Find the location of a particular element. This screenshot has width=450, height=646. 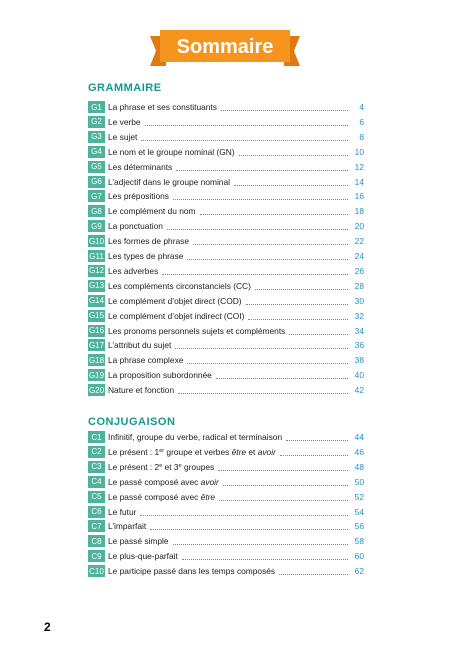

code-badge: G10 is located at coordinates (96, 241).